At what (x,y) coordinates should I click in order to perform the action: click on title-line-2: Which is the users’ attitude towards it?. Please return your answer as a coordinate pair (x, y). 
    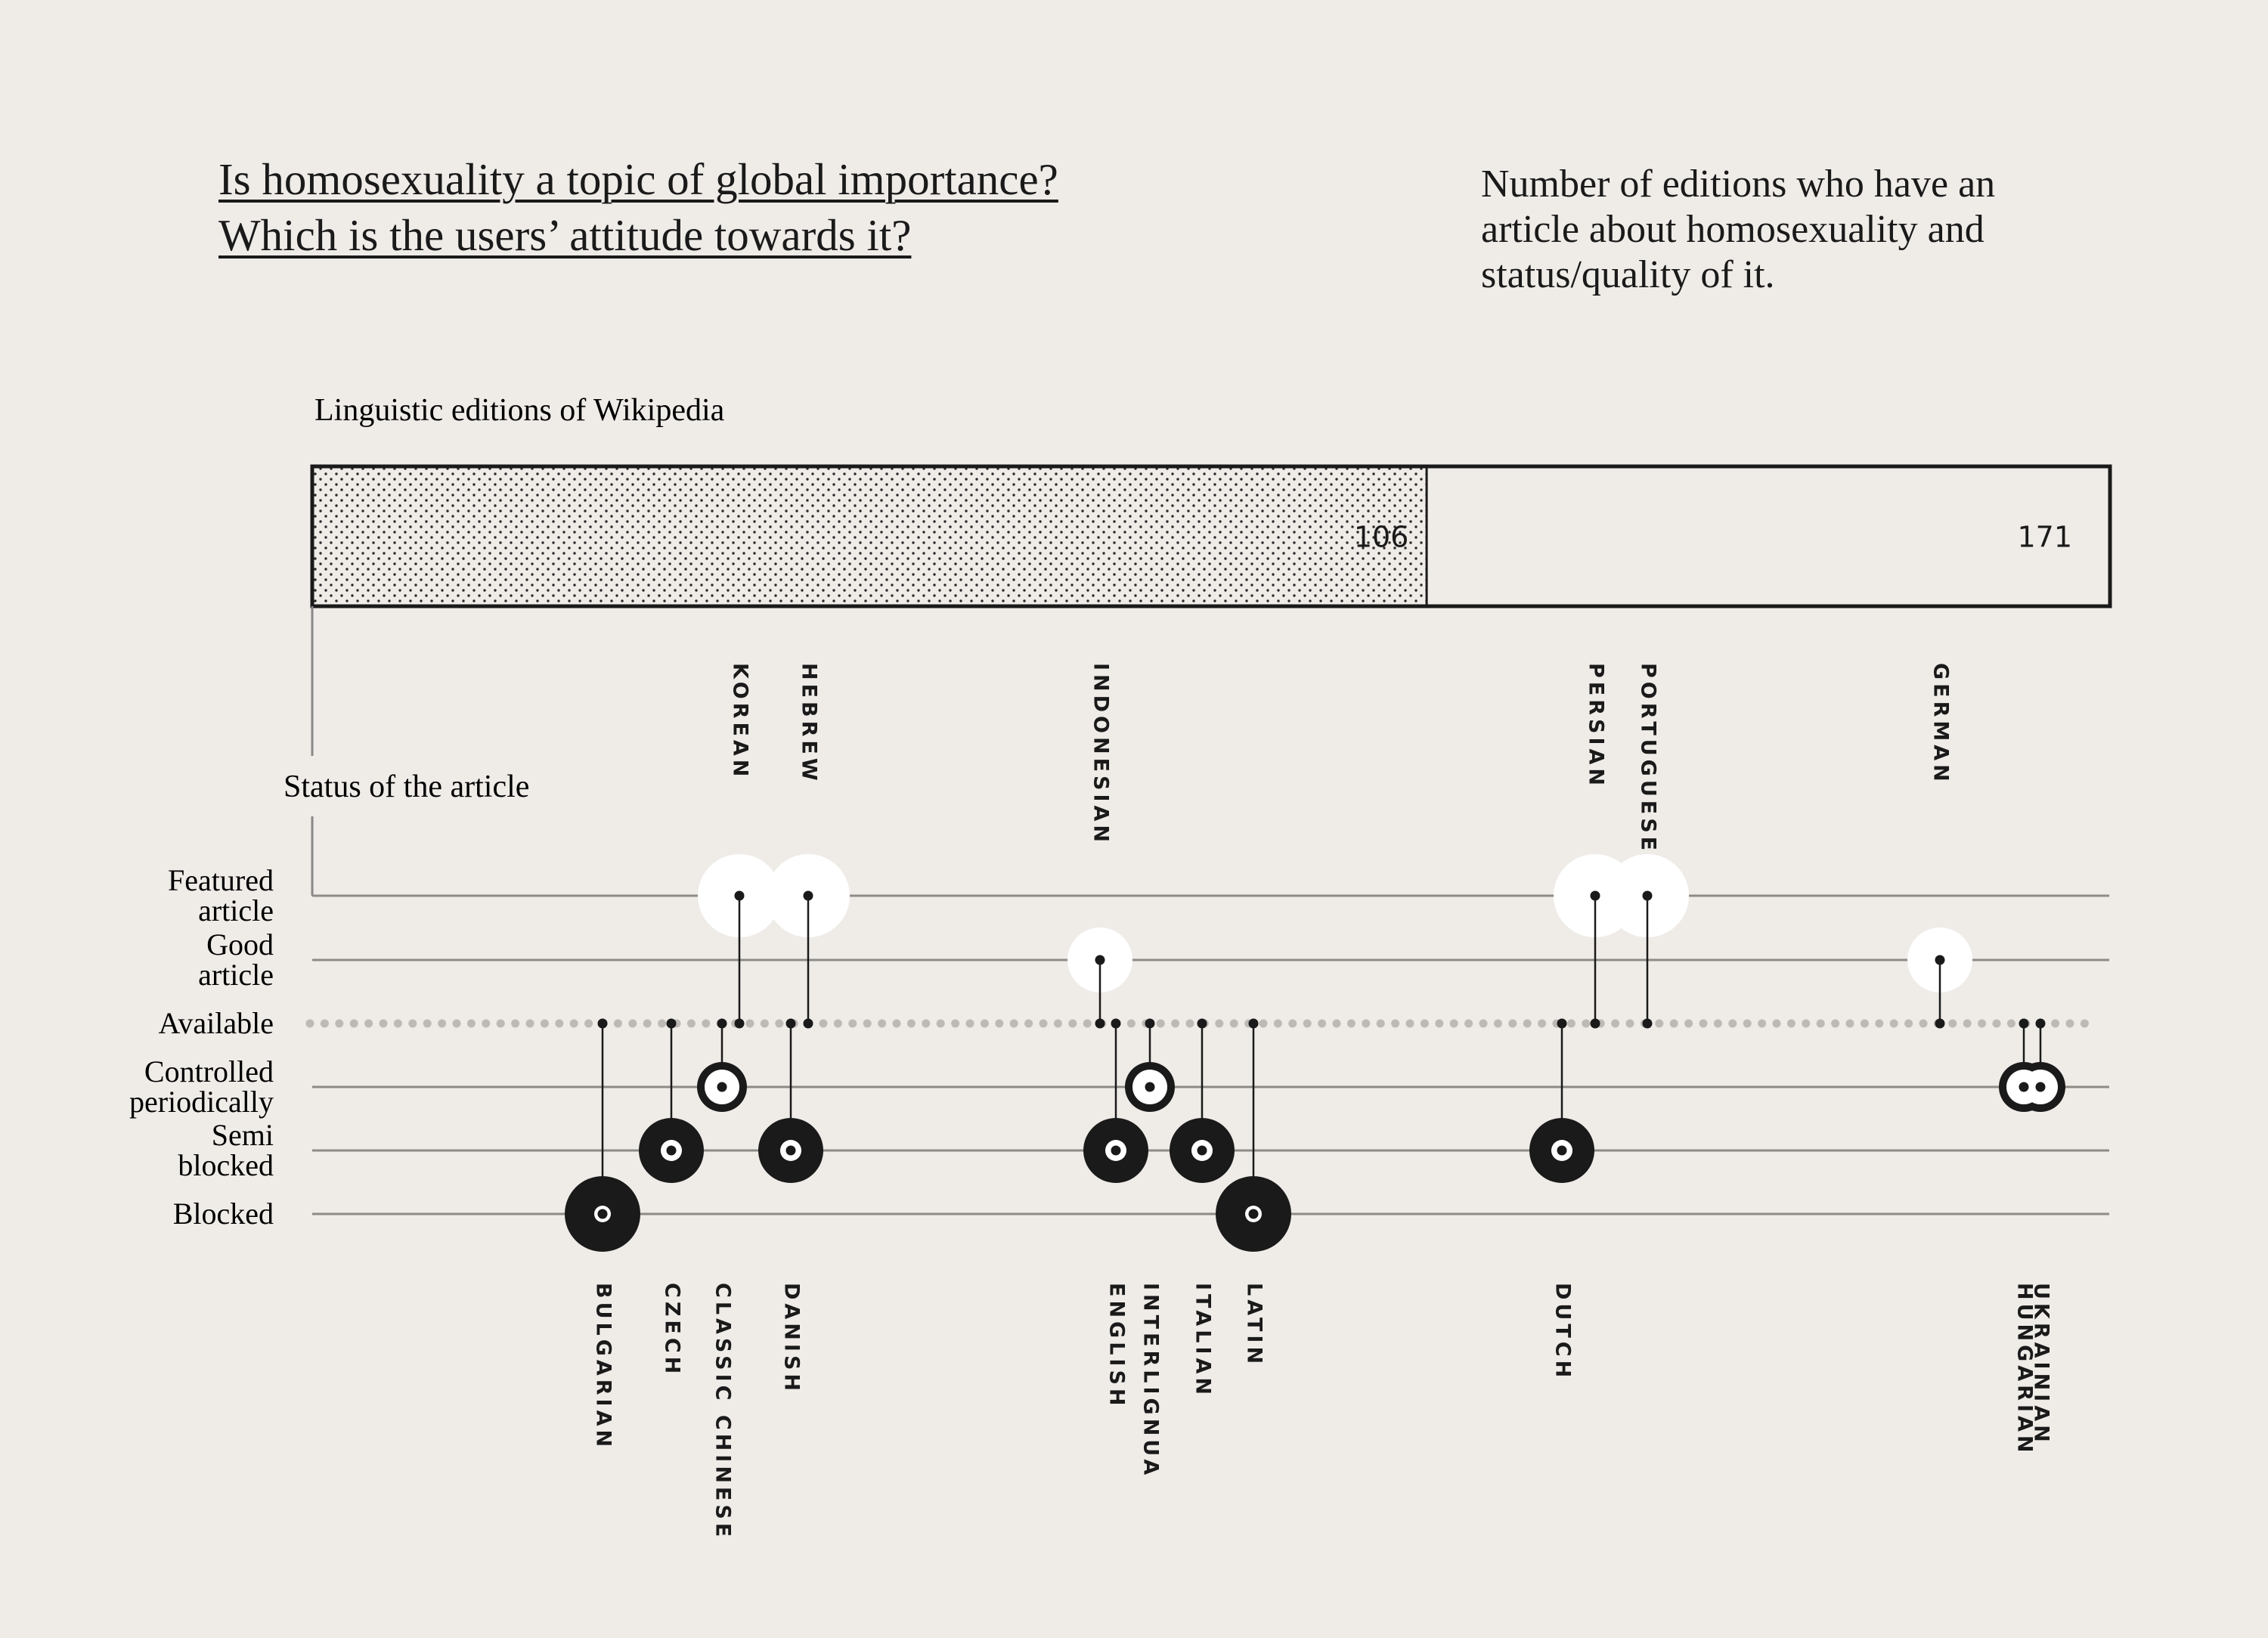
    Looking at the image, I should click on (565, 235).